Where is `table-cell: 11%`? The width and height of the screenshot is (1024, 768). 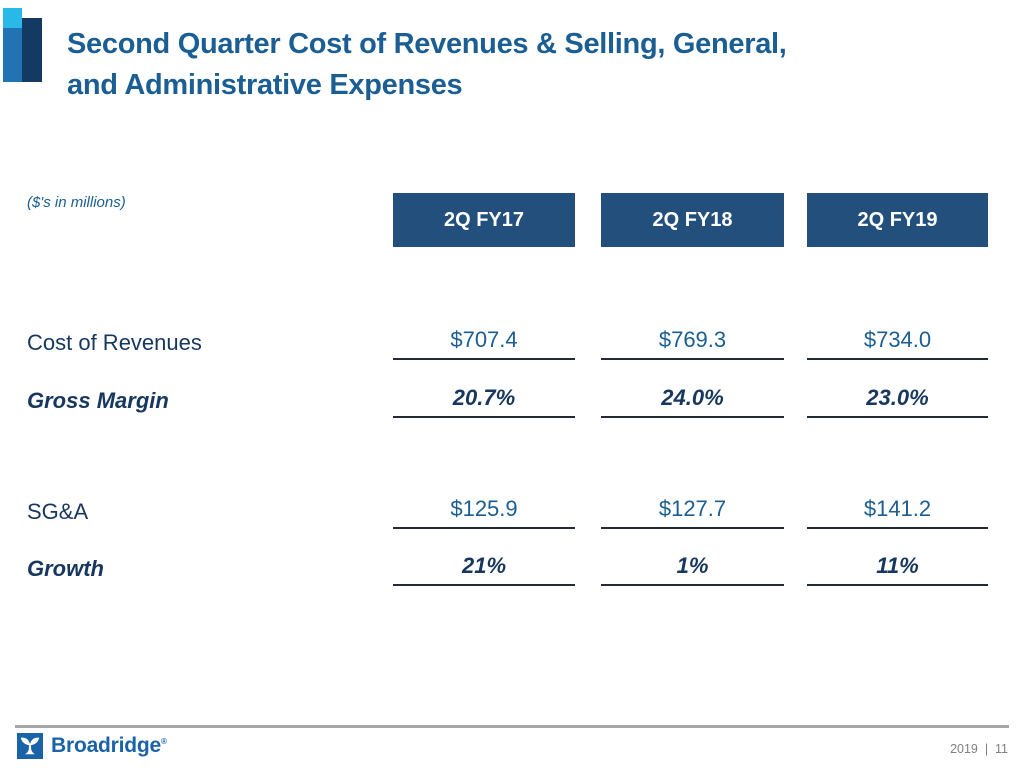 table-cell: 11% is located at coordinates (897, 567).